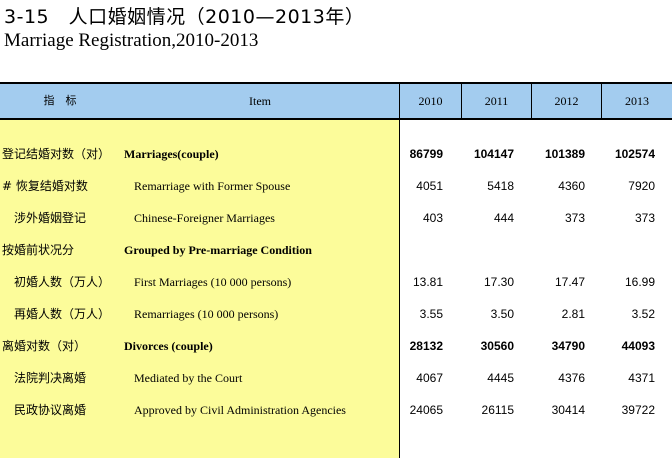 Image resolution: width=672 pixels, height=458 pixels. What do you see at coordinates (643, 314) in the screenshot?
I see `cell-value-2013: 3.52` at bounding box center [643, 314].